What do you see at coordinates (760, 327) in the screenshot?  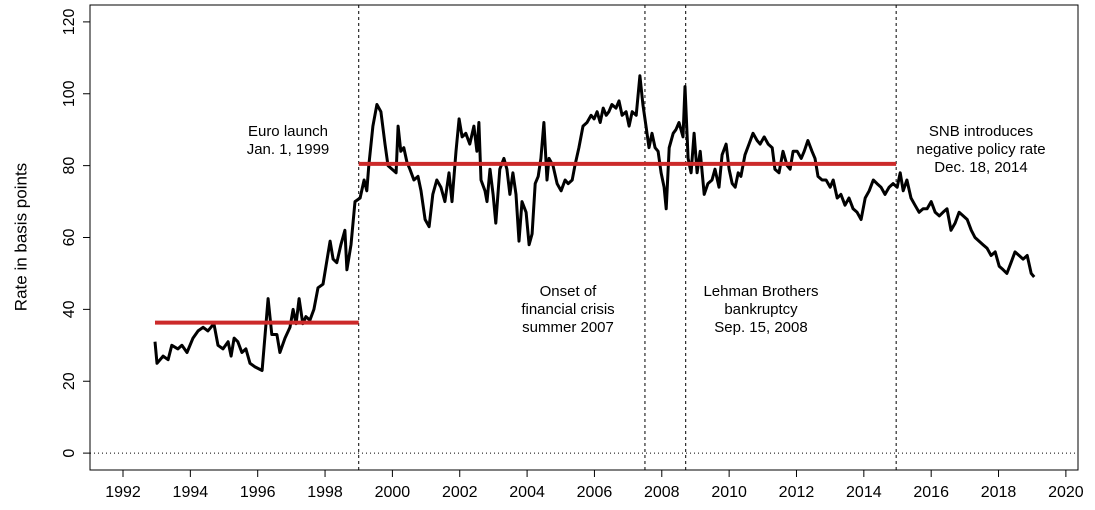 I see `event-label: Sep. 15, 2008` at bounding box center [760, 327].